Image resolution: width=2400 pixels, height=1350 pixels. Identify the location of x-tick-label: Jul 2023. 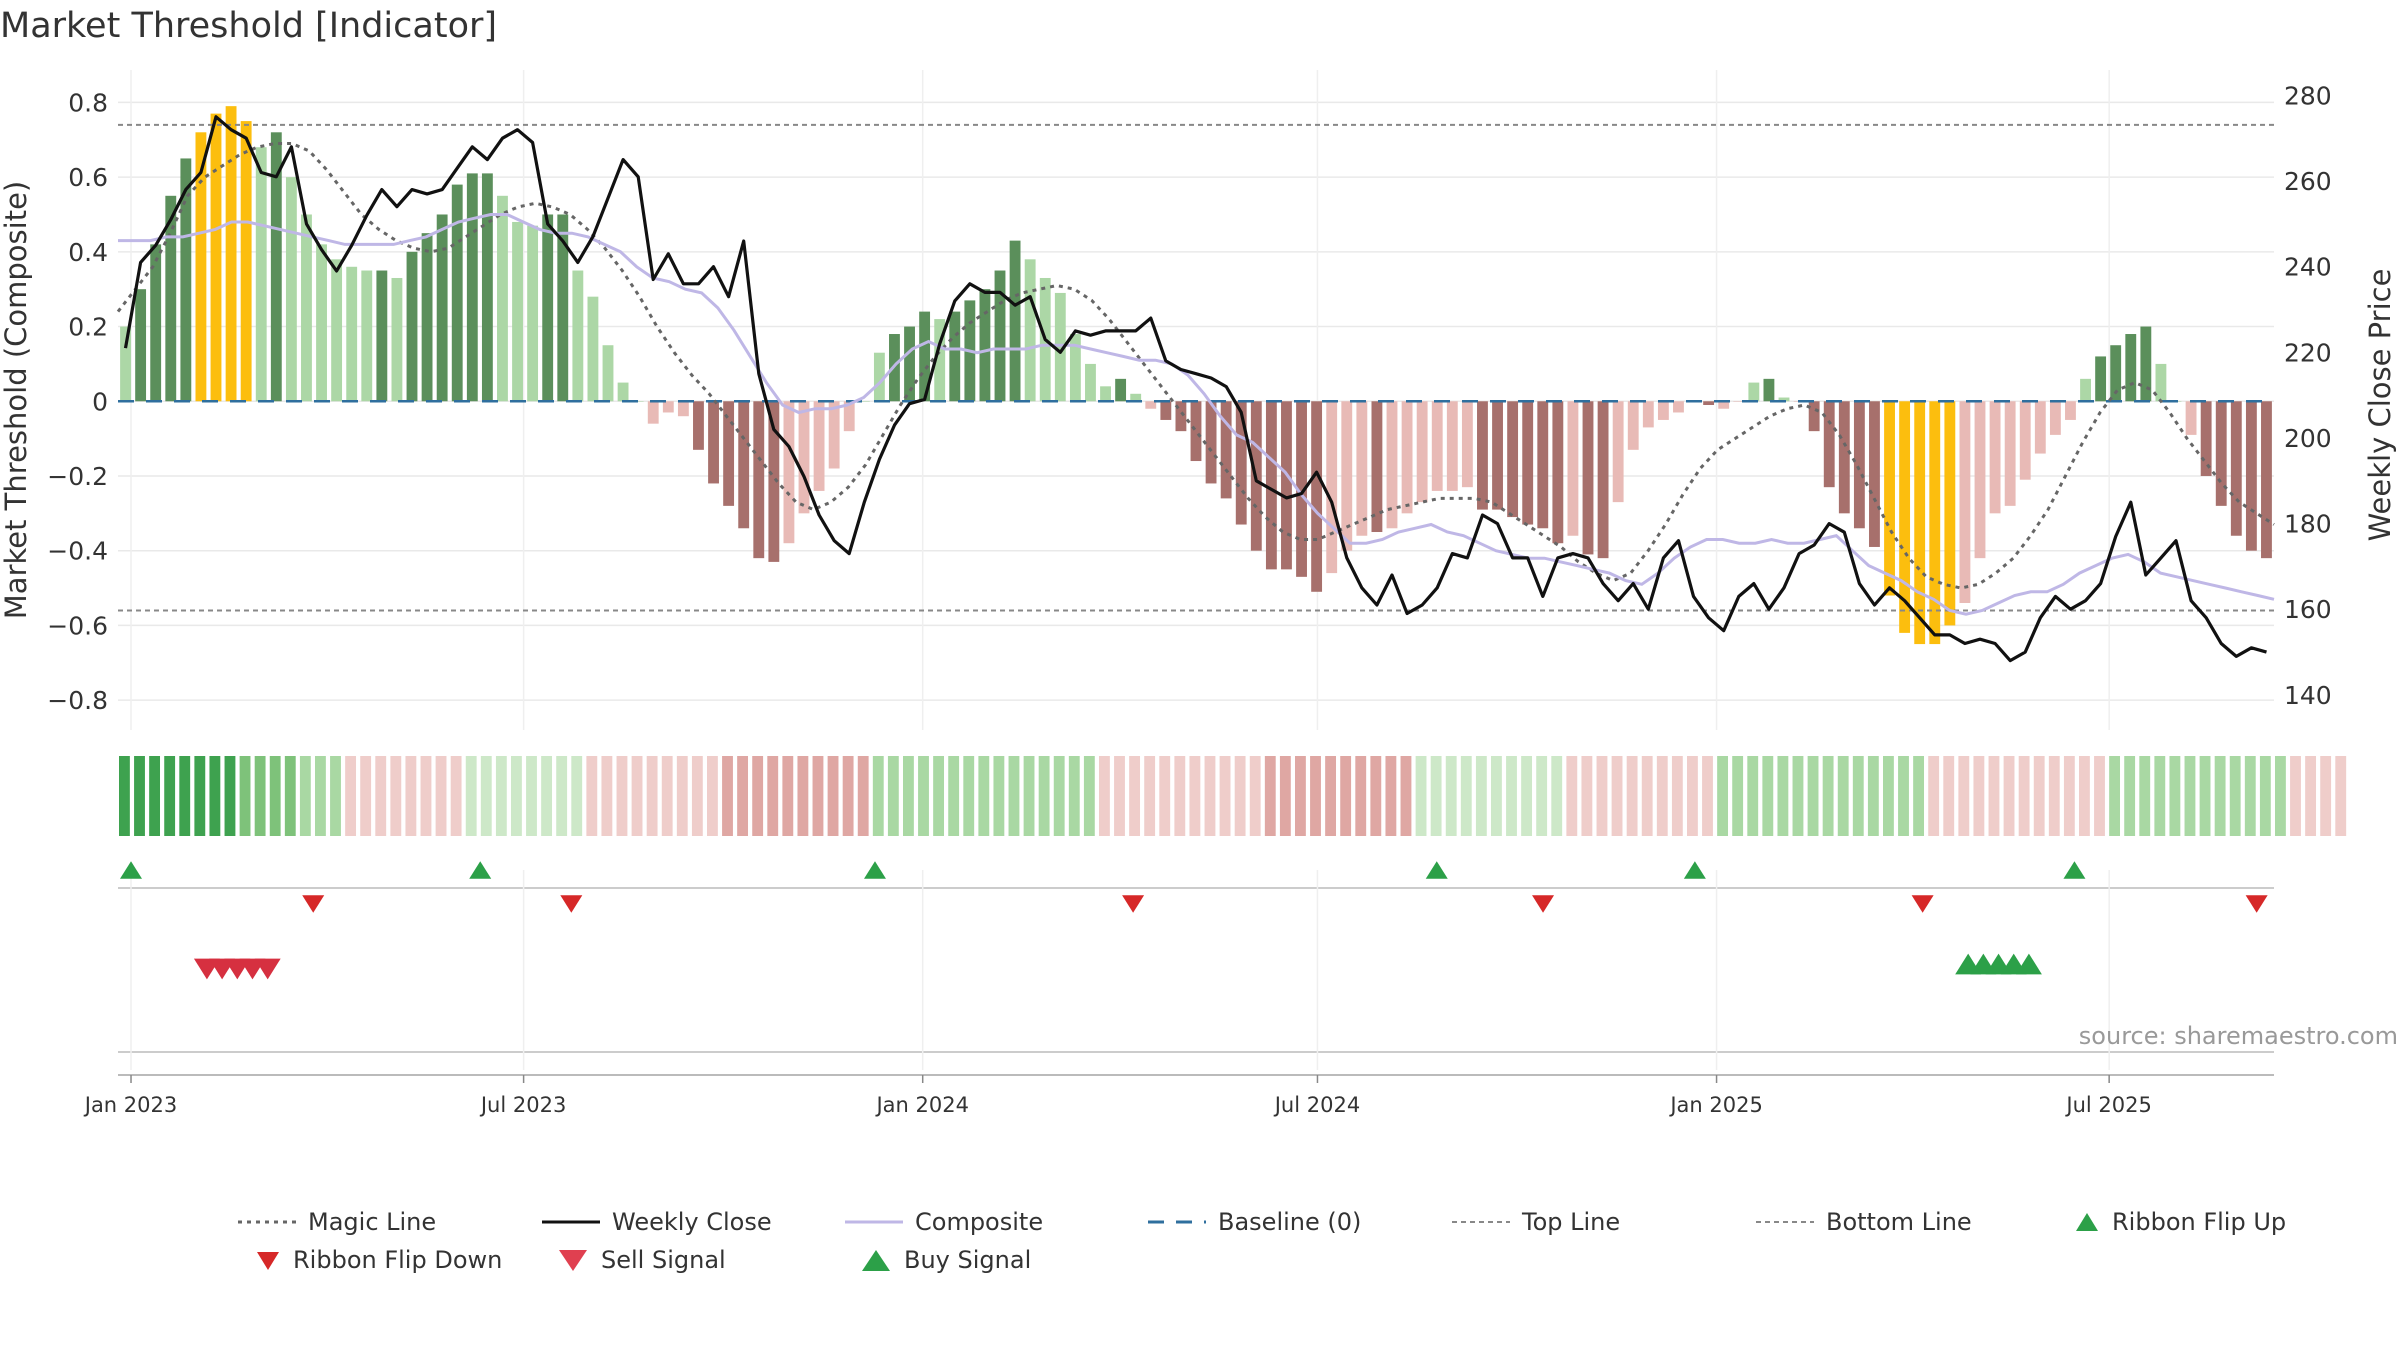
(522, 1105).